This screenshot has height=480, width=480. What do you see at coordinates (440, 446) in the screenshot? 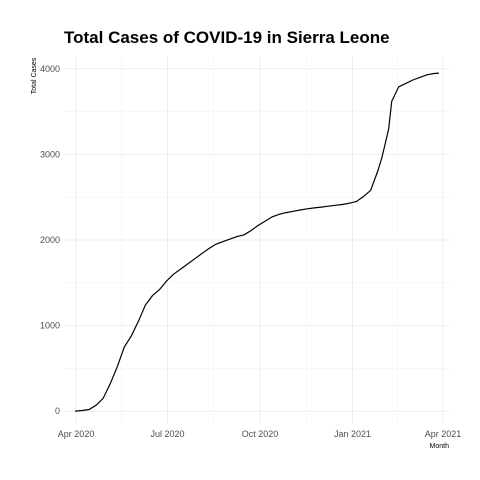
I see `x-axis-label: Month` at bounding box center [440, 446].